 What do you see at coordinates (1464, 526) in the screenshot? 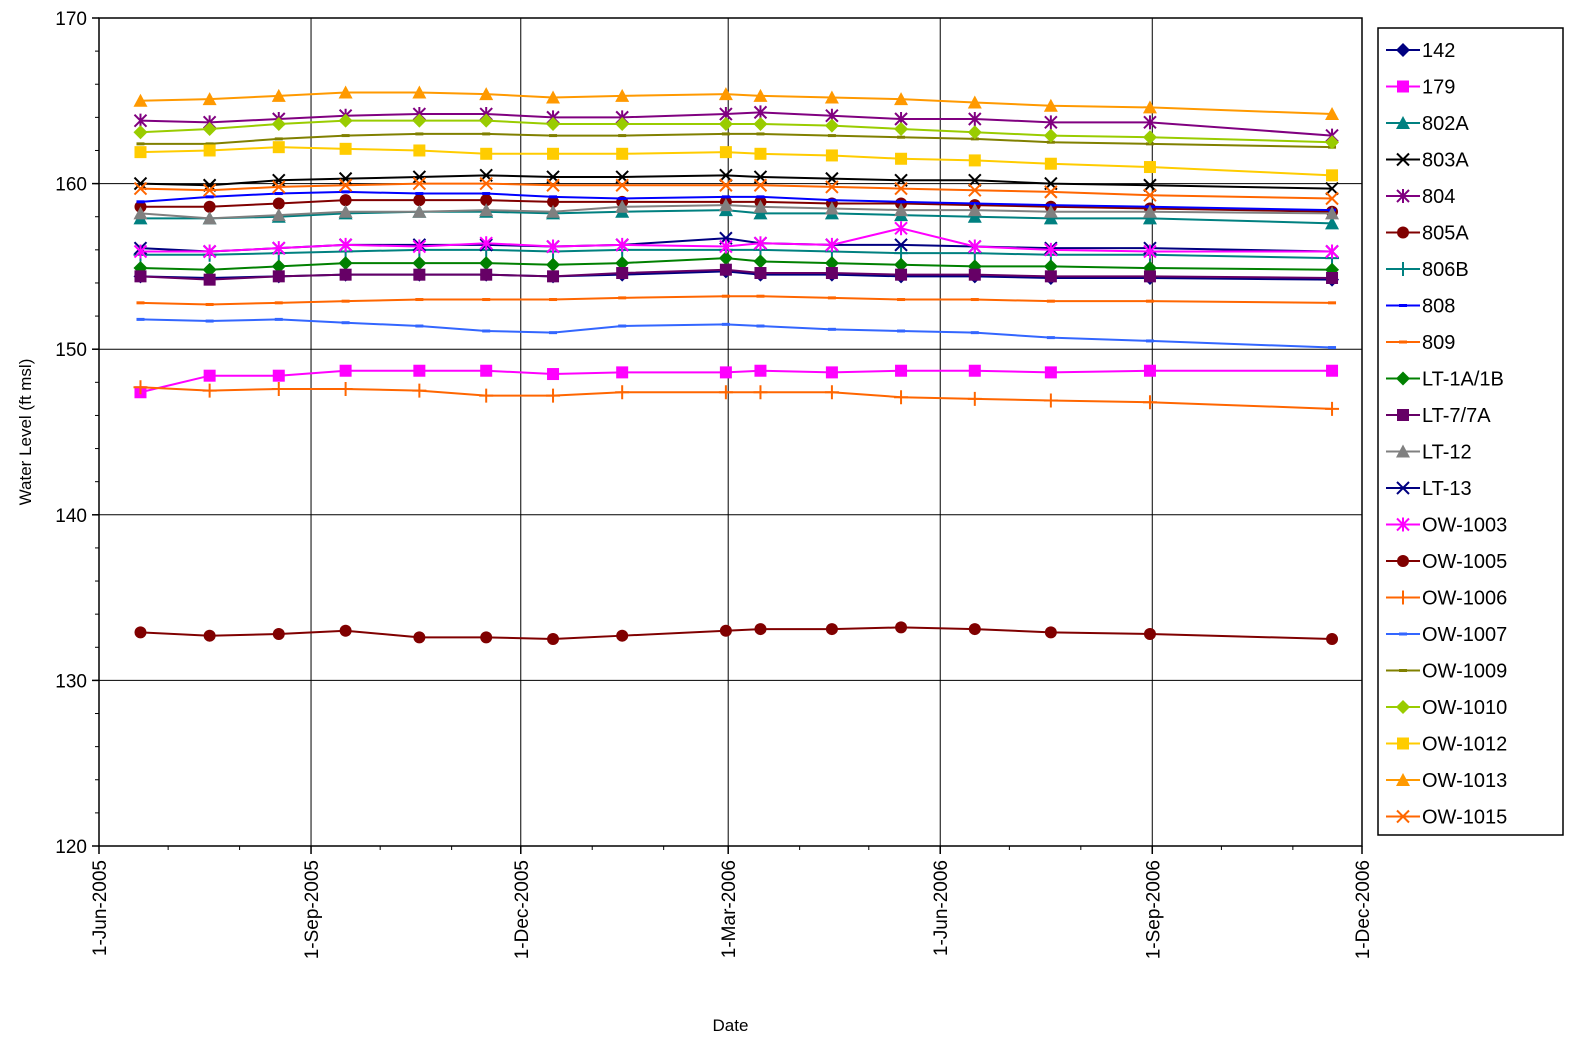
I see `legend-label: OW-1003` at bounding box center [1464, 526].